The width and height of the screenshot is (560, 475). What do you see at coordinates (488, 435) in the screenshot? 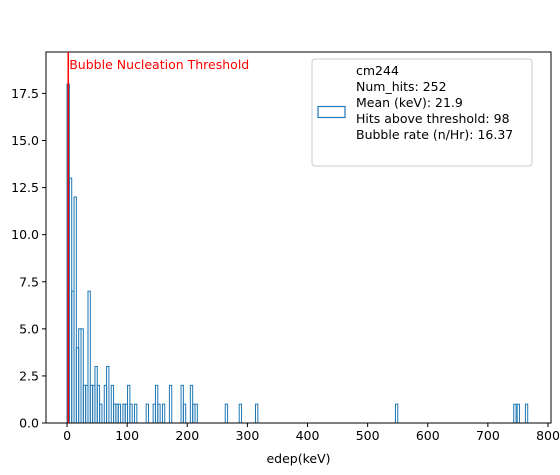
I see `x-tick-label: 700` at bounding box center [488, 435].